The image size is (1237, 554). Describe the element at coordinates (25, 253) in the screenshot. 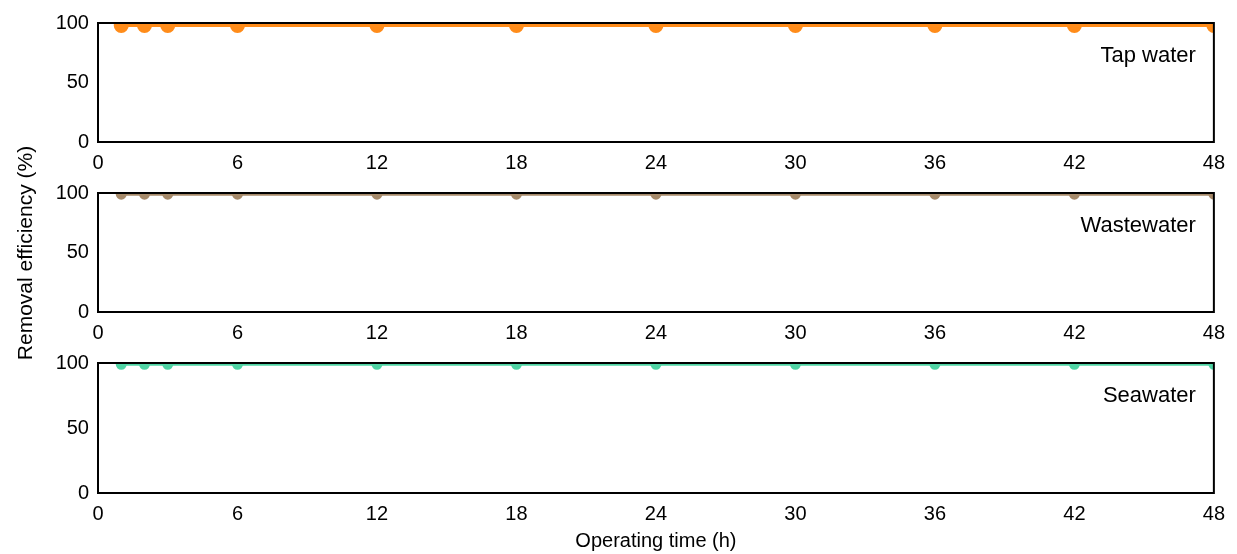

I see `y-axis-title: Removal efficiency (%)` at that location.